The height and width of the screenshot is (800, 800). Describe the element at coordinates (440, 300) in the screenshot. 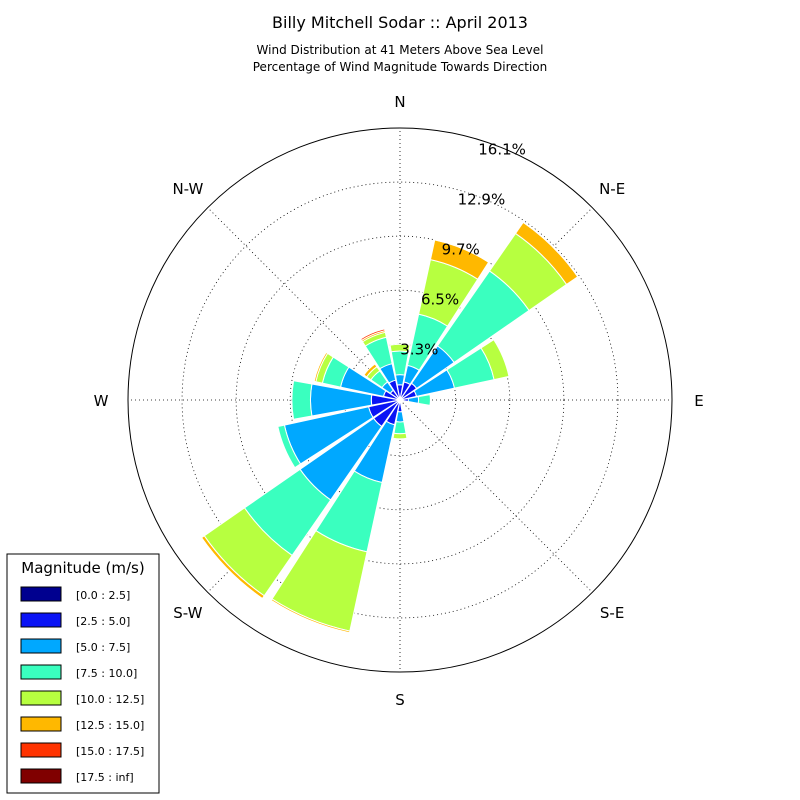

I see `ring-label: 6.5%` at that location.